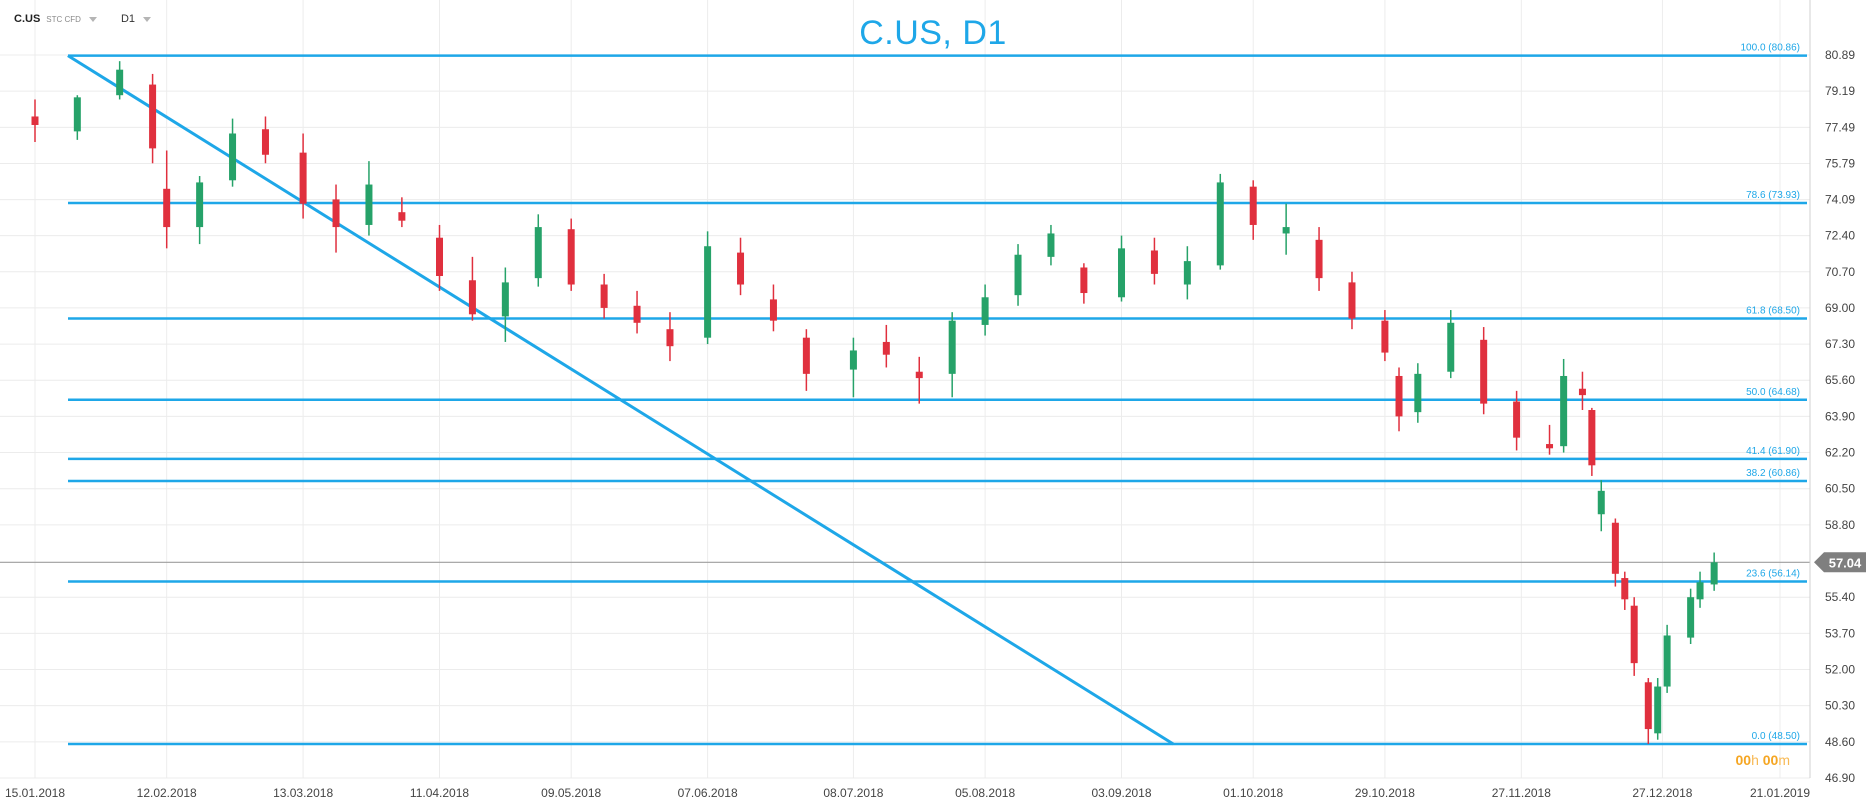 This screenshot has height=811, width=1866. I want to click on timeframe-dropdown-icon, so click(147, 19).